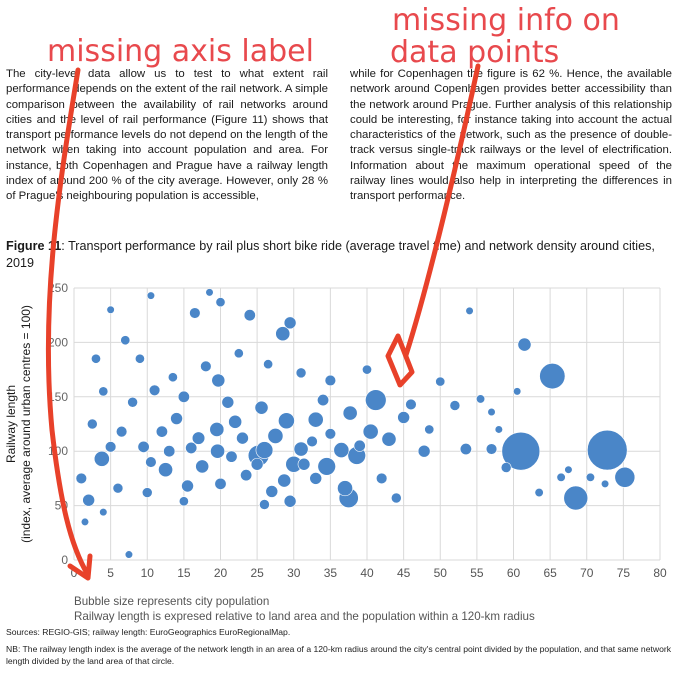  What do you see at coordinates (110, 573) in the screenshot?
I see `x-tick-label: 5` at bounding box center [110, 573].